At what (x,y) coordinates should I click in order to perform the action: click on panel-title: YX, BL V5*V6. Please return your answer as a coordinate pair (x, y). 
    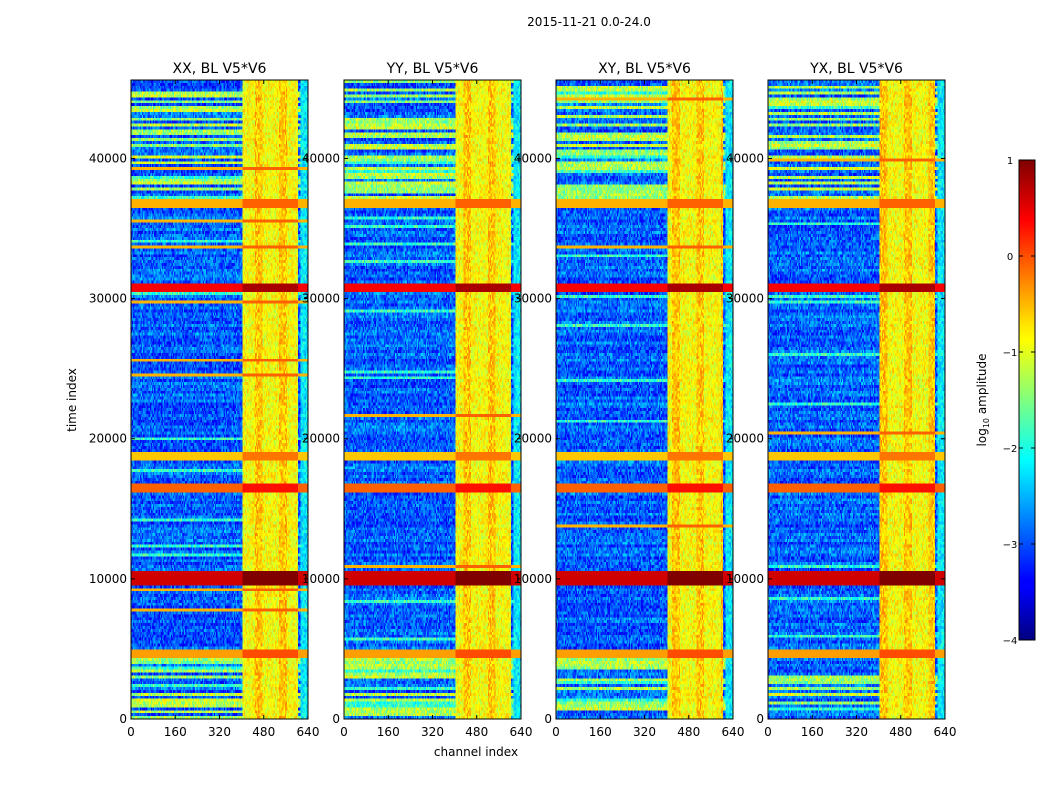
    Looking at the image, I should click on (856, 69).